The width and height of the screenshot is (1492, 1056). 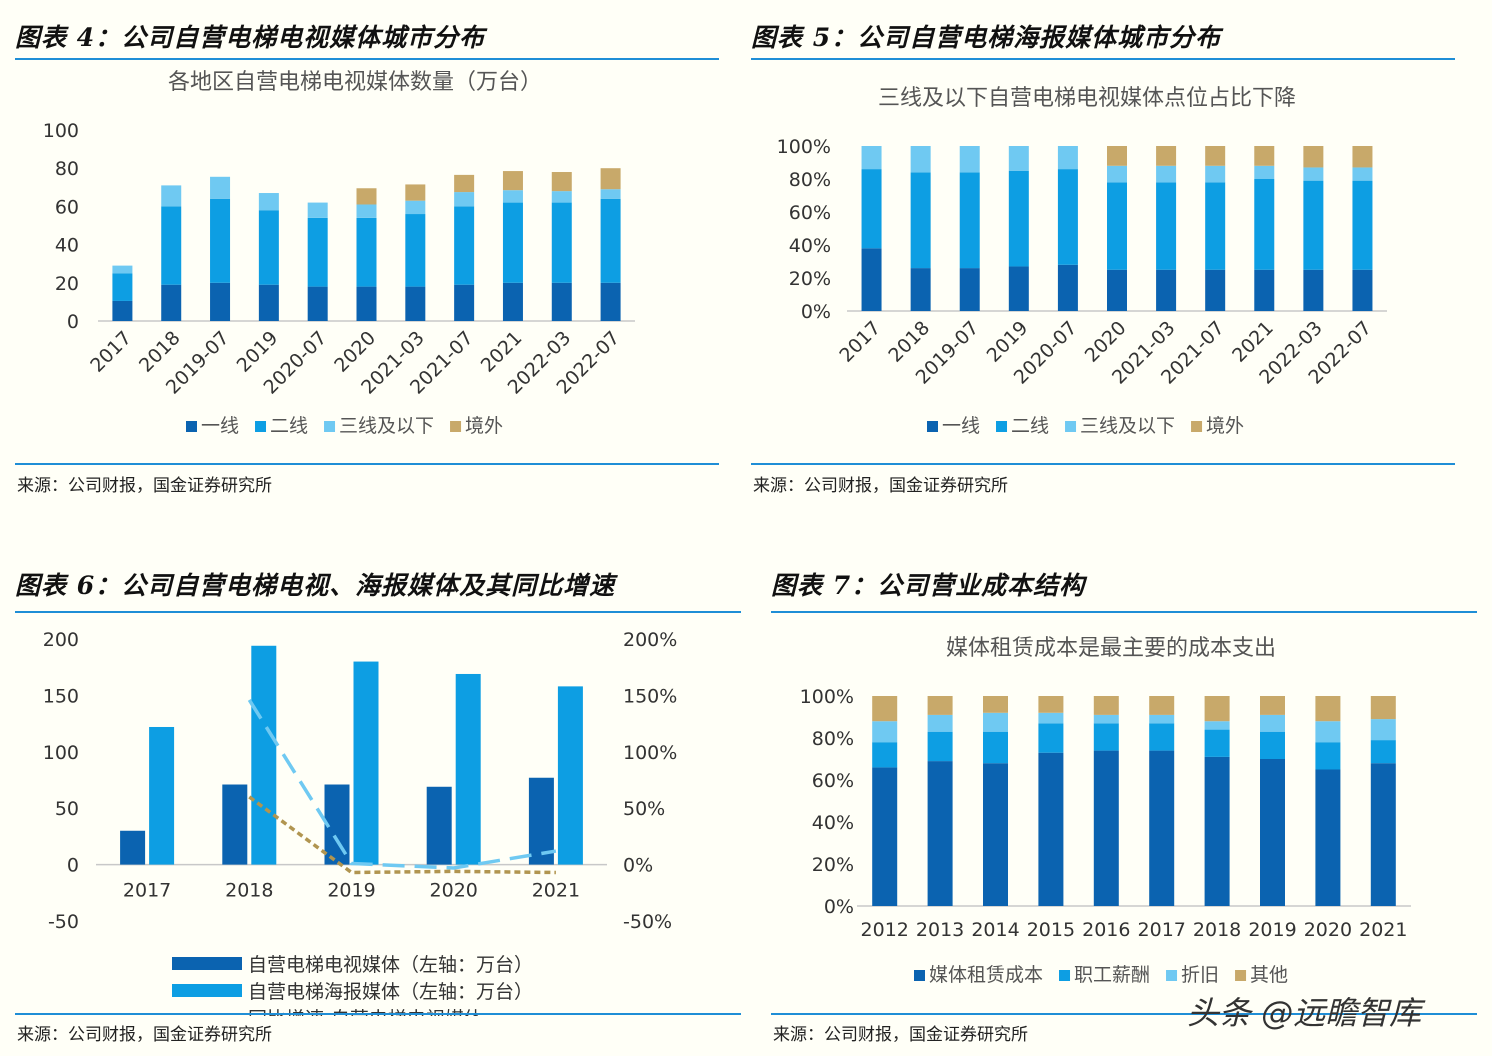 I want to click on y-tick-label: 60, so click(x=67, y=207).